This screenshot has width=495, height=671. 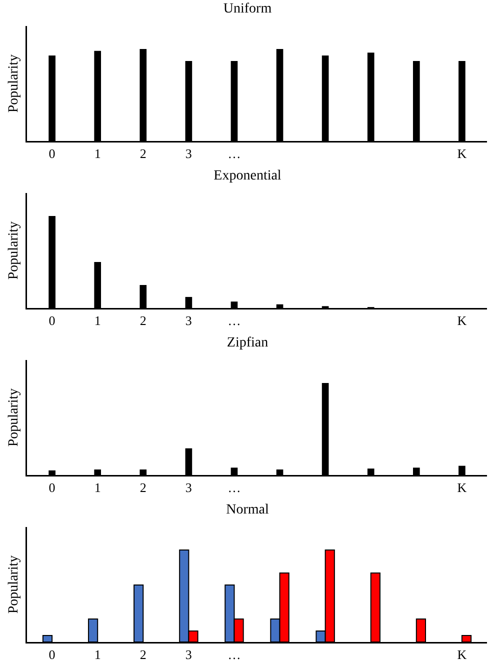 I want to click on chart-title: Normal, so click(x=247, y=510).